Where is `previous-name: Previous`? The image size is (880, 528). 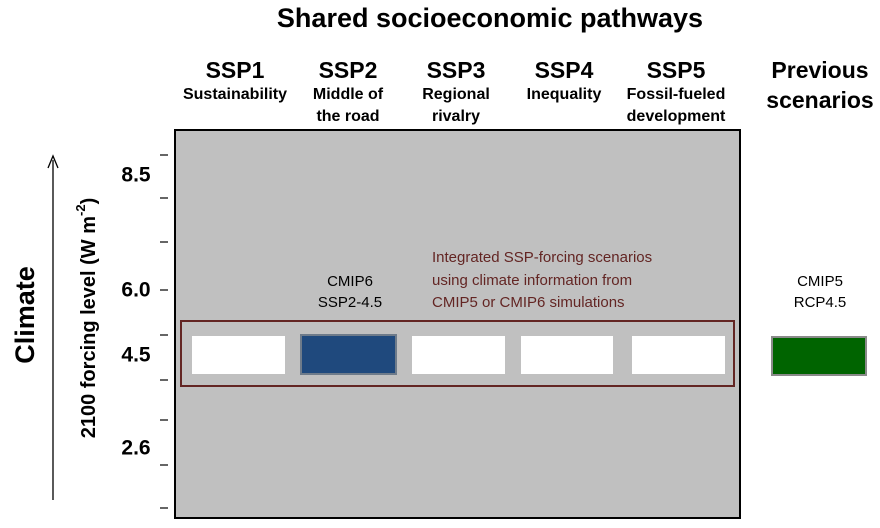
previous-name: Previous is located at coordinates (819, 70).